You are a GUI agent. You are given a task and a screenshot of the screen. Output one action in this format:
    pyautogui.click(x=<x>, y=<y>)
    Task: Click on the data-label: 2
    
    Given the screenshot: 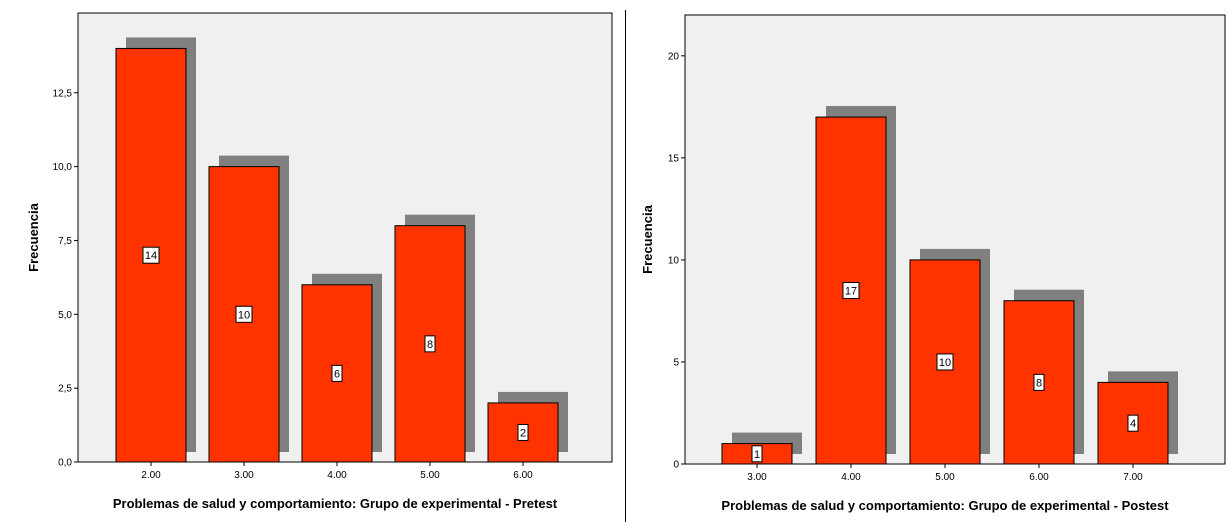 What is the action you would take?
    pyautogui.click(x=523, y=433)
    